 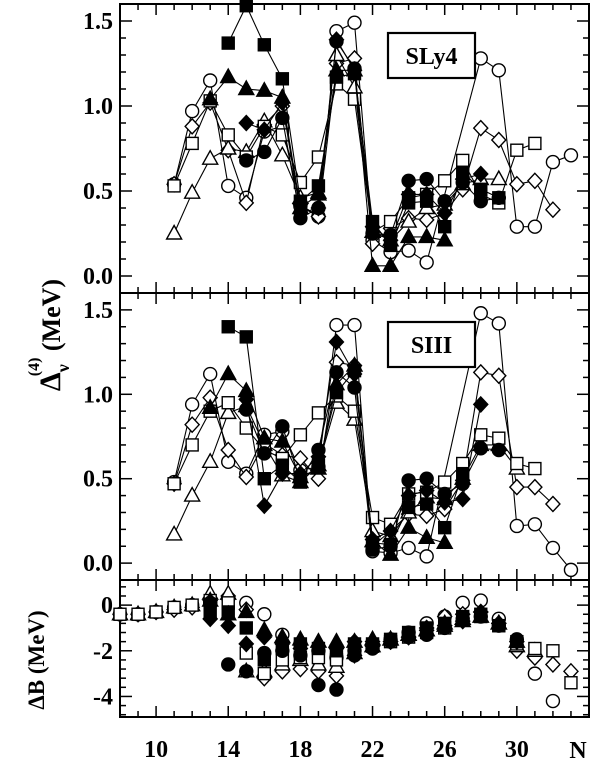 What do you see at coordinates (300, 749) in the screenshot?
I see `x-tick-label: 18` at bounding box center [300, 749].